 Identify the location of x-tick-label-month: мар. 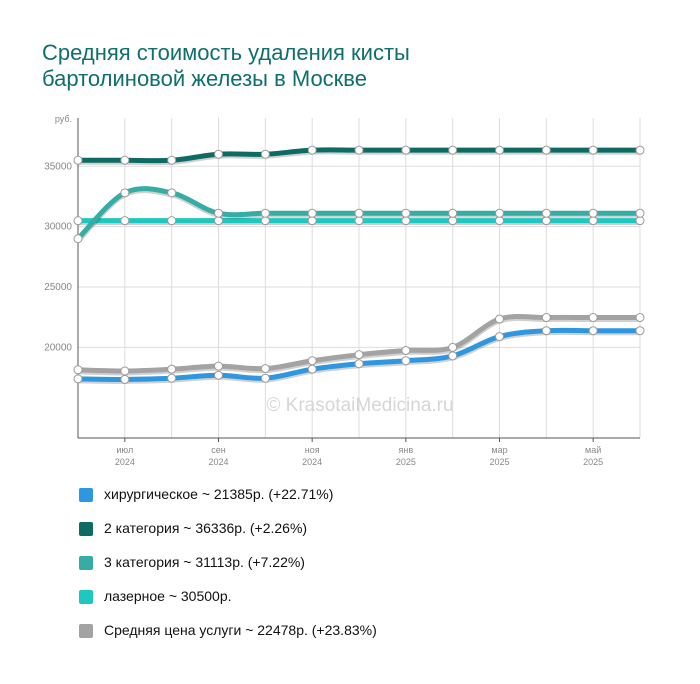
(499, 450).